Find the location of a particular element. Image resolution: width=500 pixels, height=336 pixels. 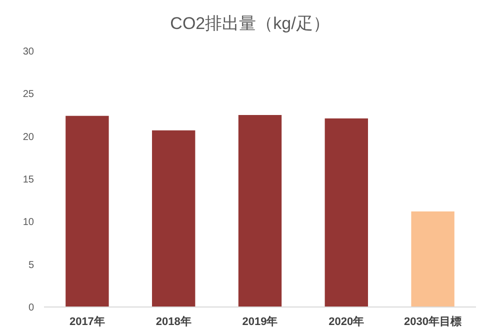

x-tick-label: 2020年 is located at coordinates (346, 321).